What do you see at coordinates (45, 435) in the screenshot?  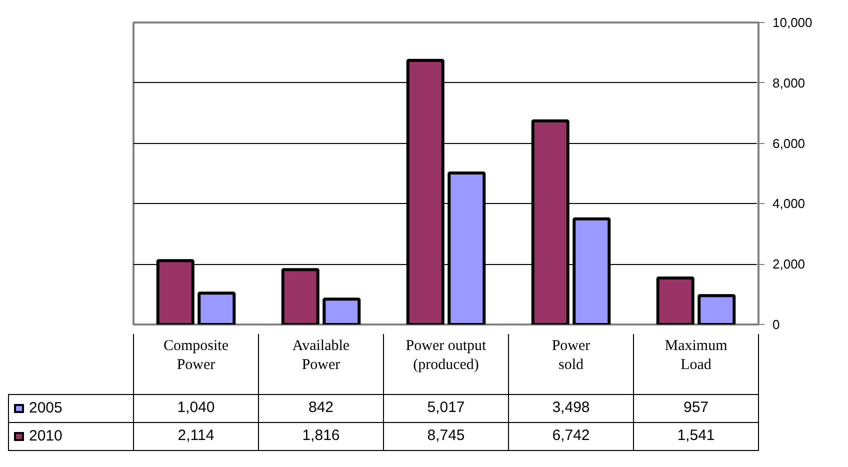 I see `legend-label: 2010` at bounding box center [45, 435].